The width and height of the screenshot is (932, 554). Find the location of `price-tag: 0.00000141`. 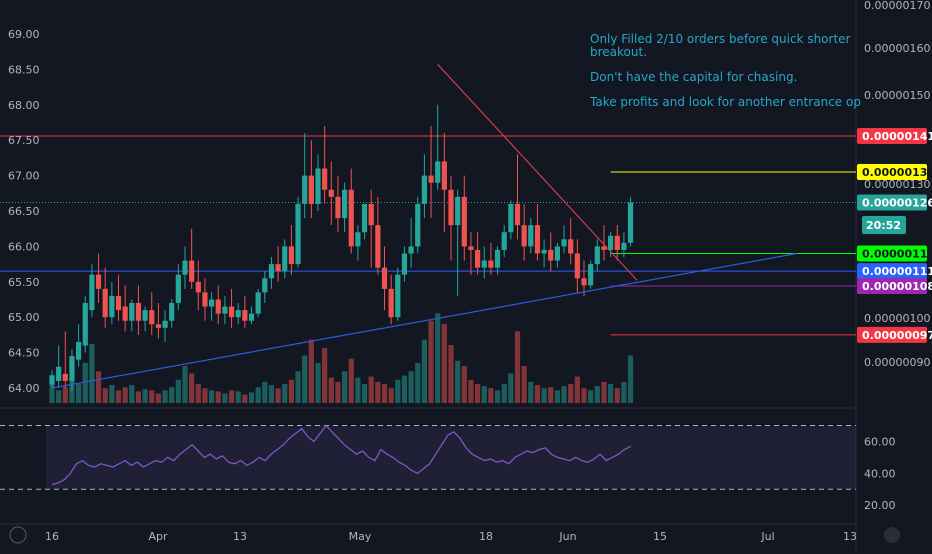

price-tag: 0.00000141 is located at coordinates (894, 135).